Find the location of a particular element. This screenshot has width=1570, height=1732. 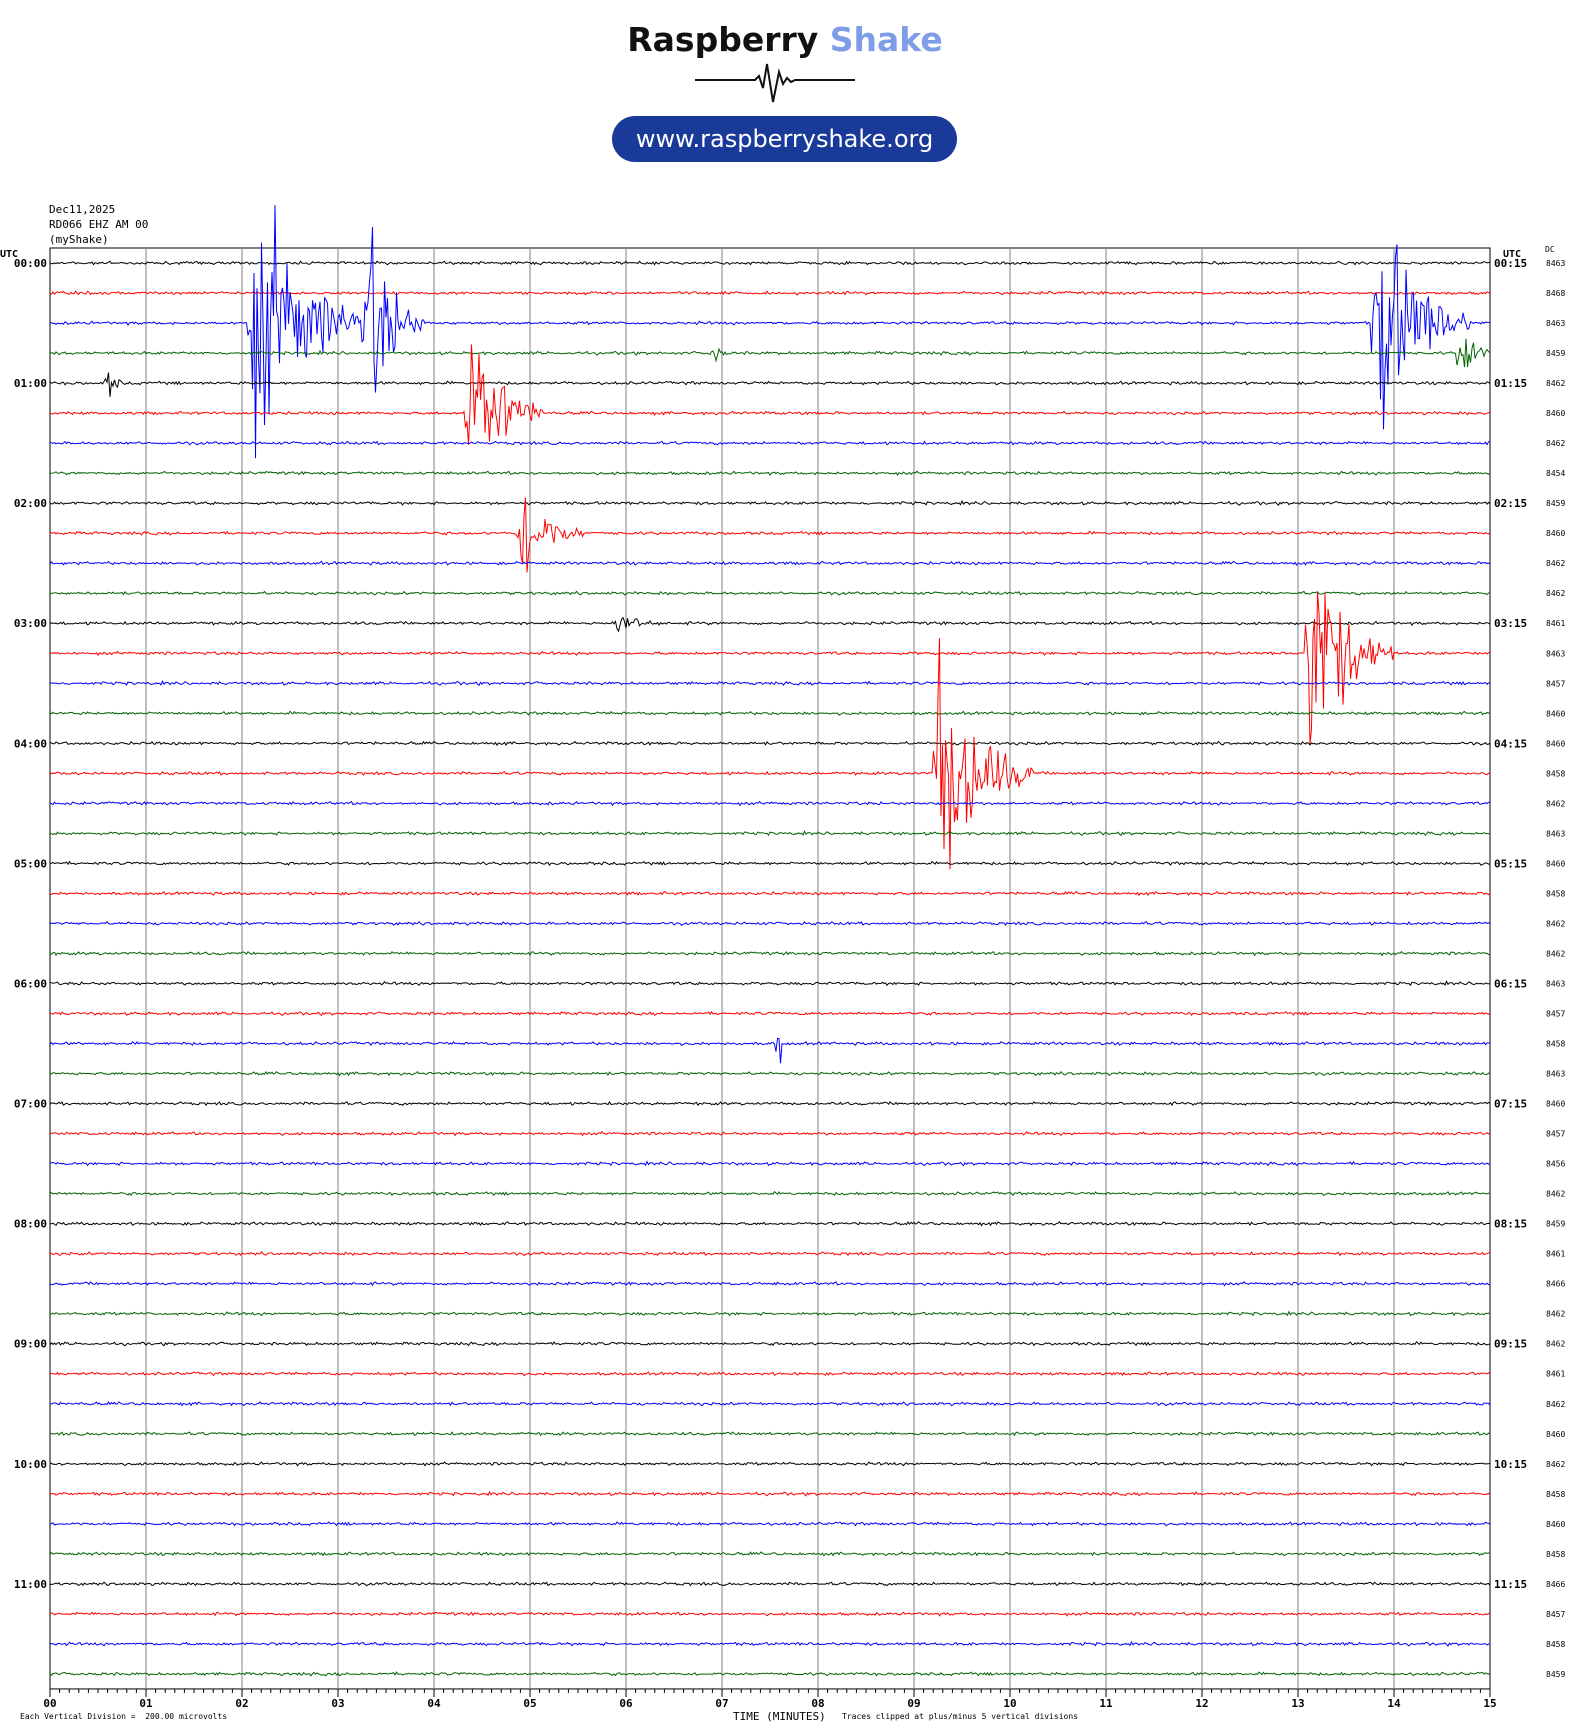

left-time-label: 03:00 is located at coordinates (30, 623).